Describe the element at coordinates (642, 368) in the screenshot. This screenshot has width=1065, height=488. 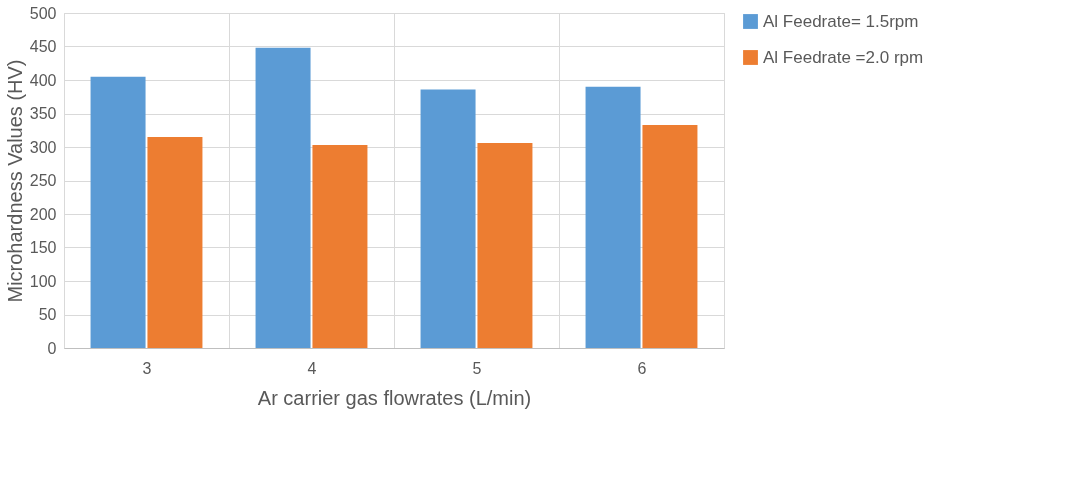
I see `x-tick-label: 6` at that location.